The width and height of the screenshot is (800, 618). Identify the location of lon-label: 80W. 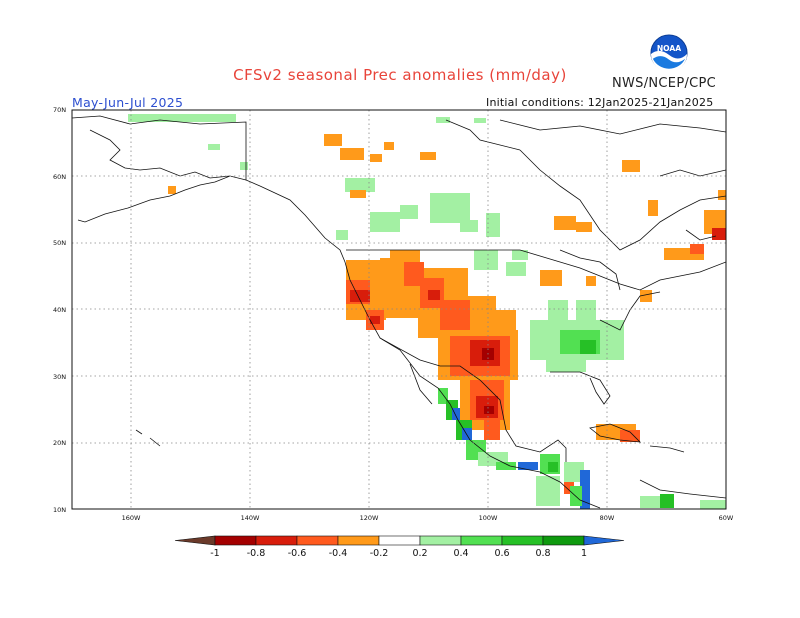
(607, 518).